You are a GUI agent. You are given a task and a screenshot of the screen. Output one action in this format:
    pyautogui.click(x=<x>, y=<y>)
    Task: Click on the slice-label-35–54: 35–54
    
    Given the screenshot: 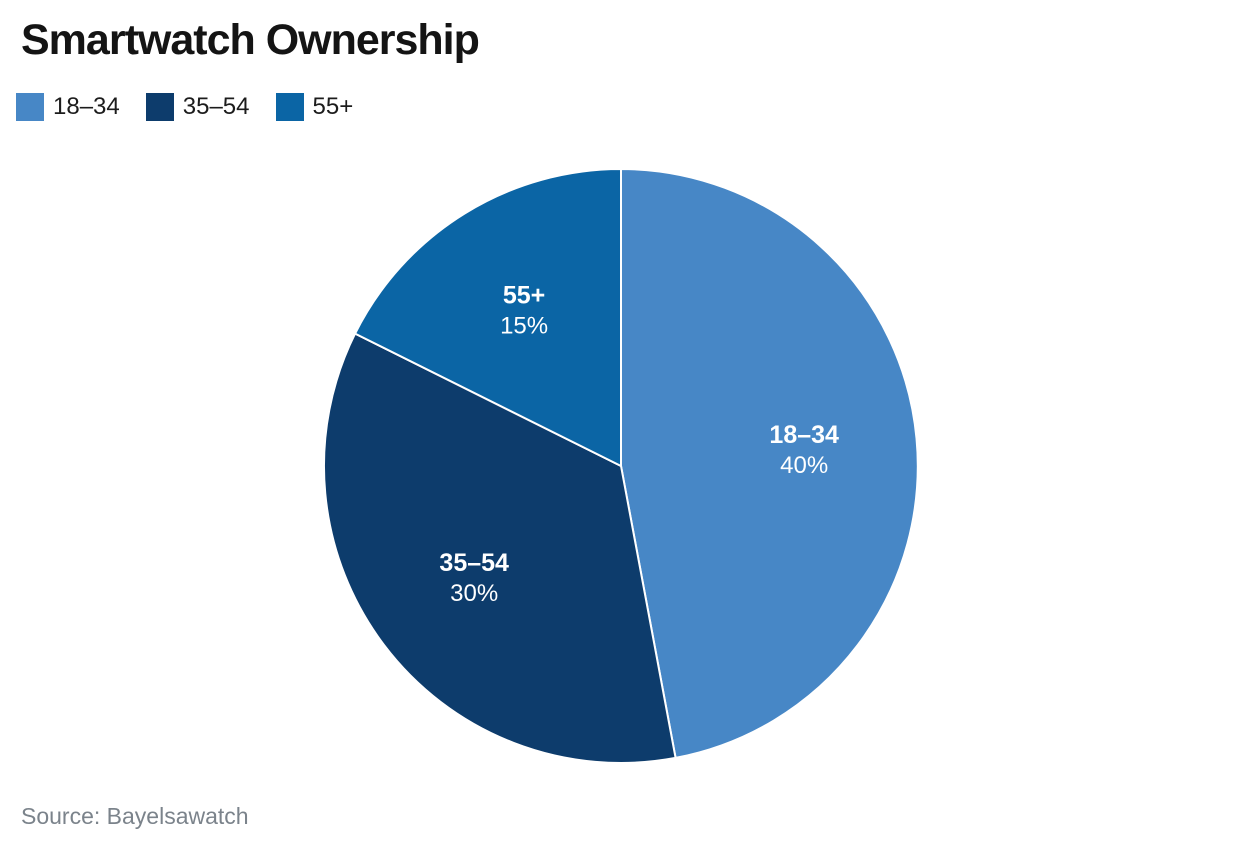 What is the action you would take?
    pyautogui.click(x=474, y=563)
    